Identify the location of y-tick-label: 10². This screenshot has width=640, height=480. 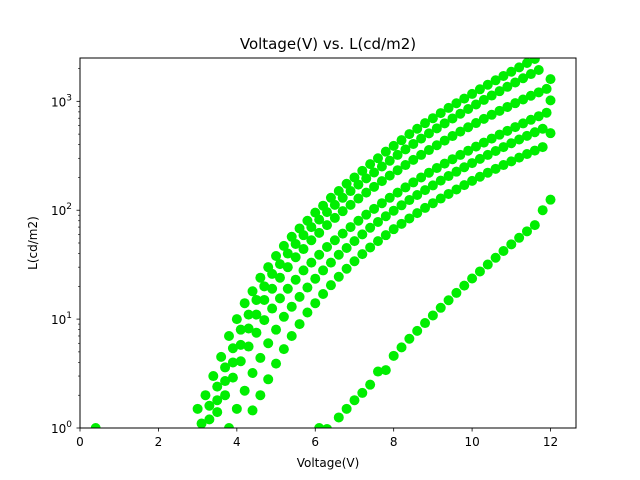
(61, 210).